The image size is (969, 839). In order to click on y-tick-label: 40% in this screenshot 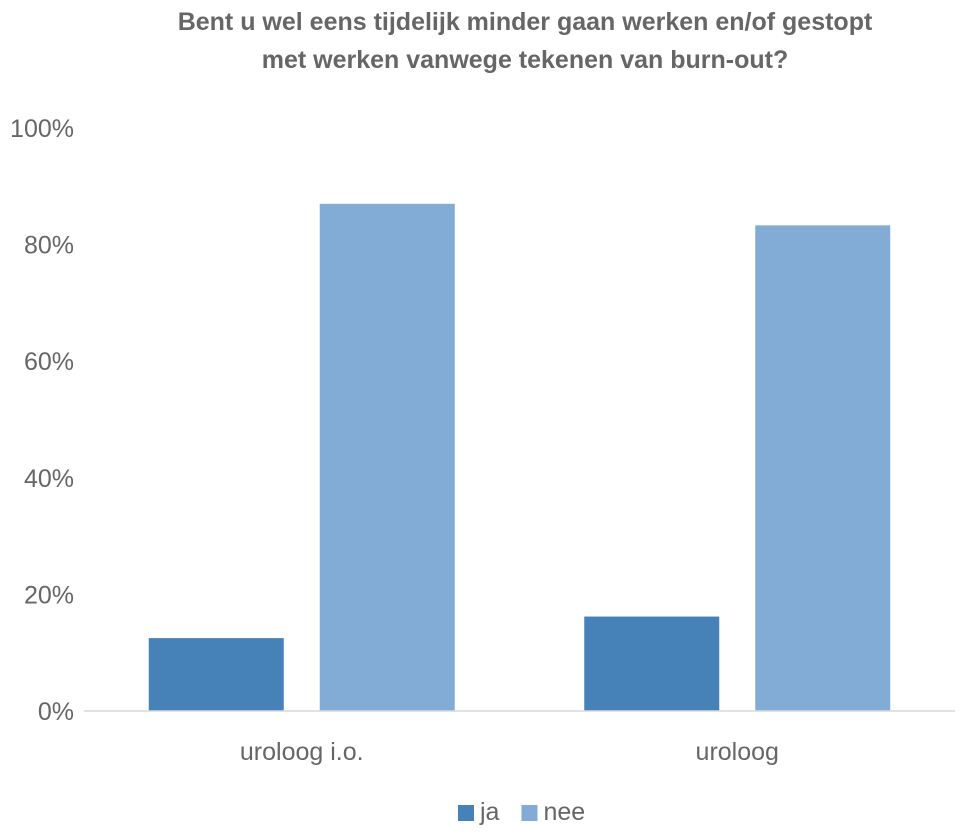, I will do `click(49, 479)`.